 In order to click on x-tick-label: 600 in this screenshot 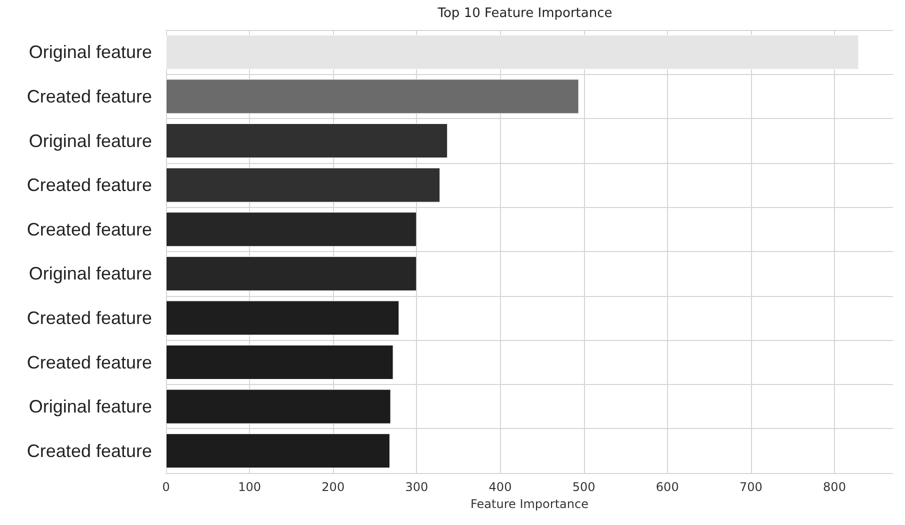, I will do `click(667, 487)`.